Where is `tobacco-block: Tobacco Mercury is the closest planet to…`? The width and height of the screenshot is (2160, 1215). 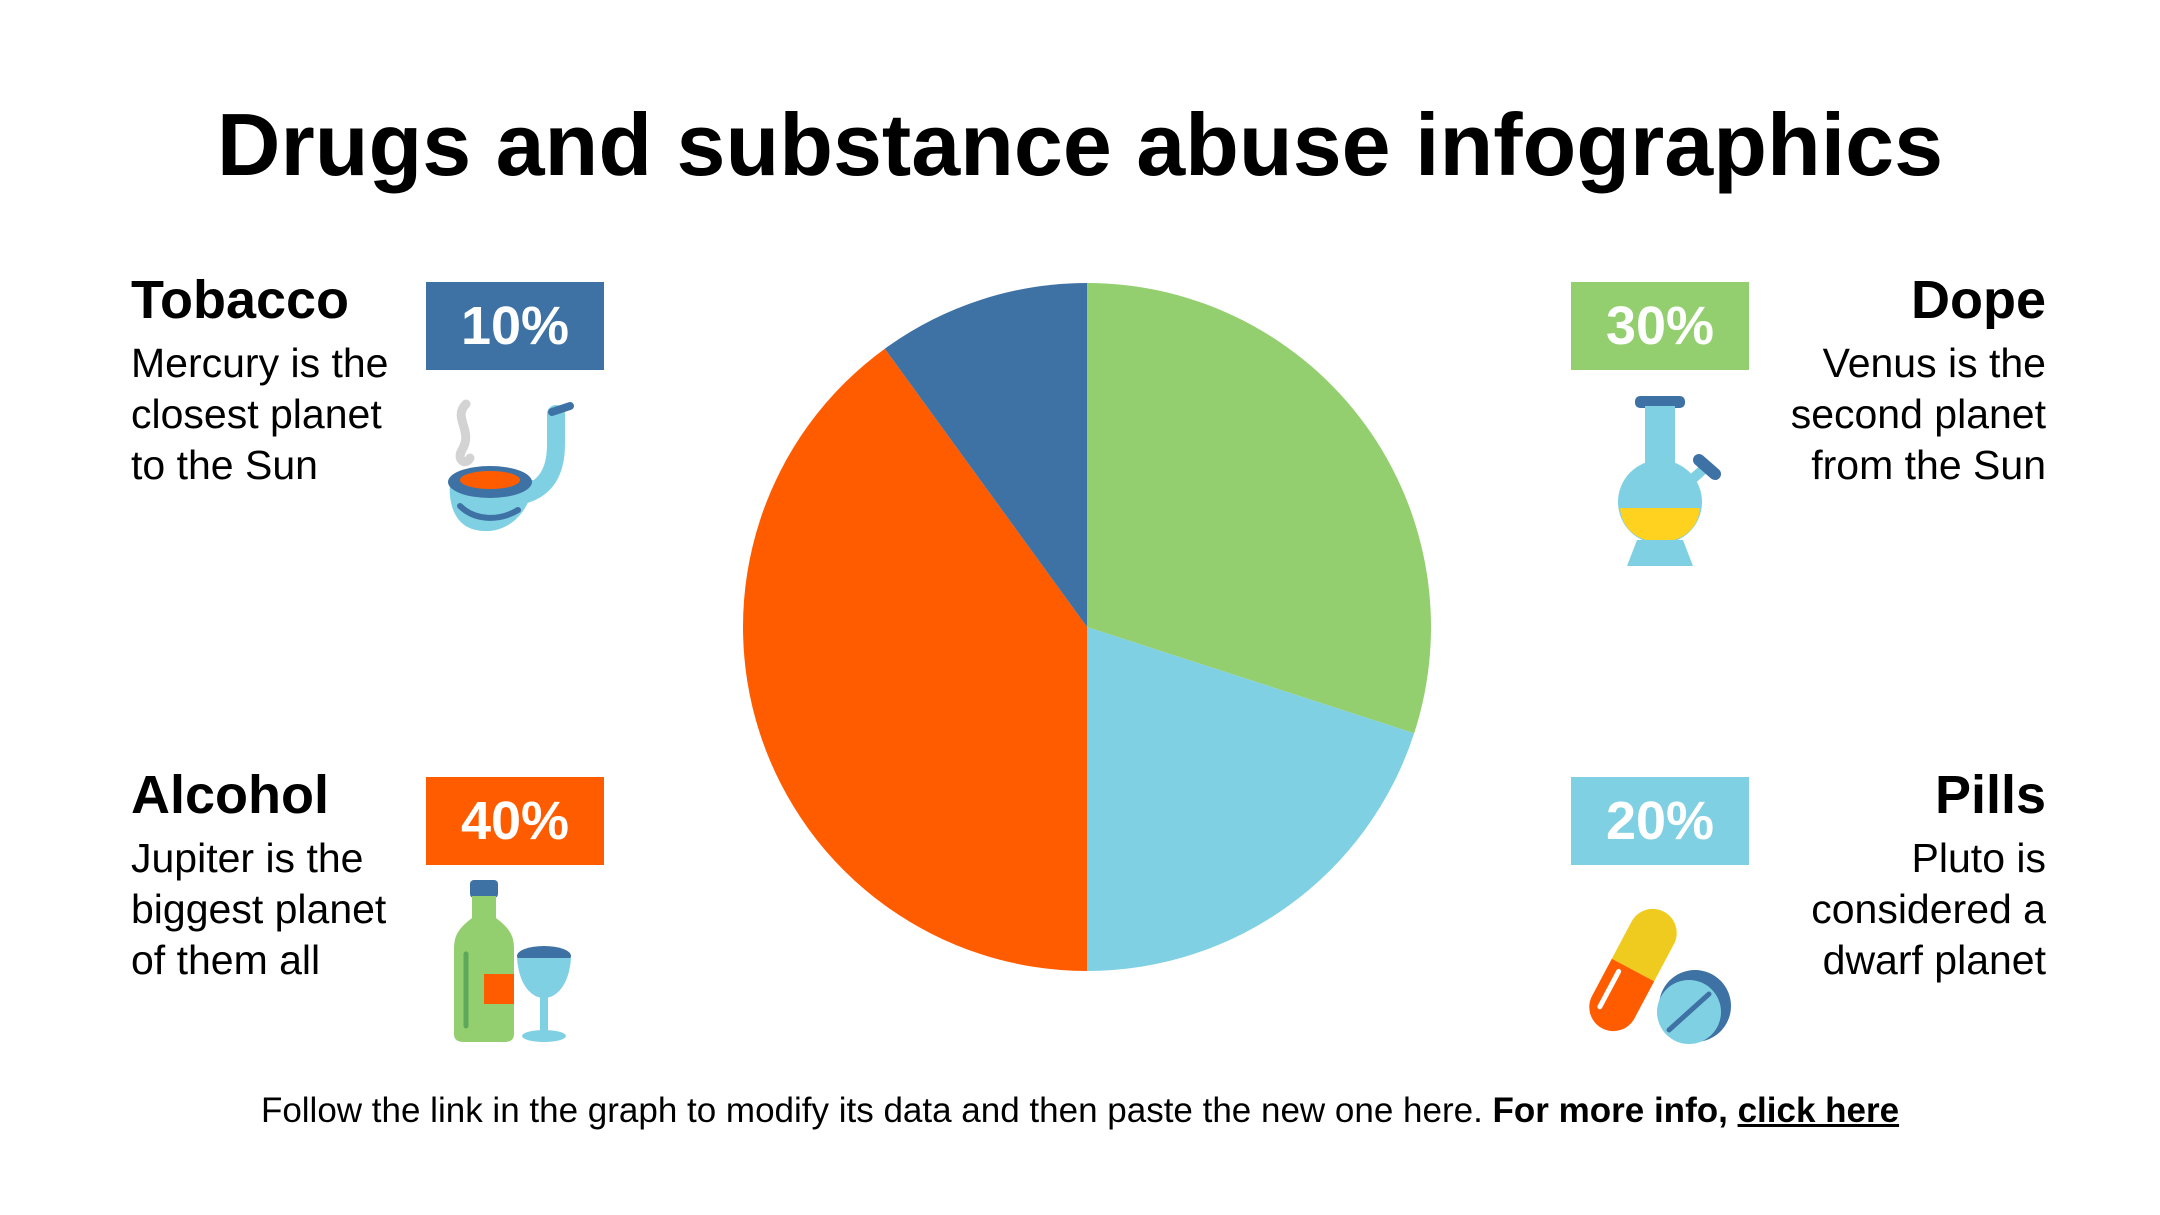 tobacco-block: Tobacco Mercury is the closest planet to… is located at coordinates (276, 379).